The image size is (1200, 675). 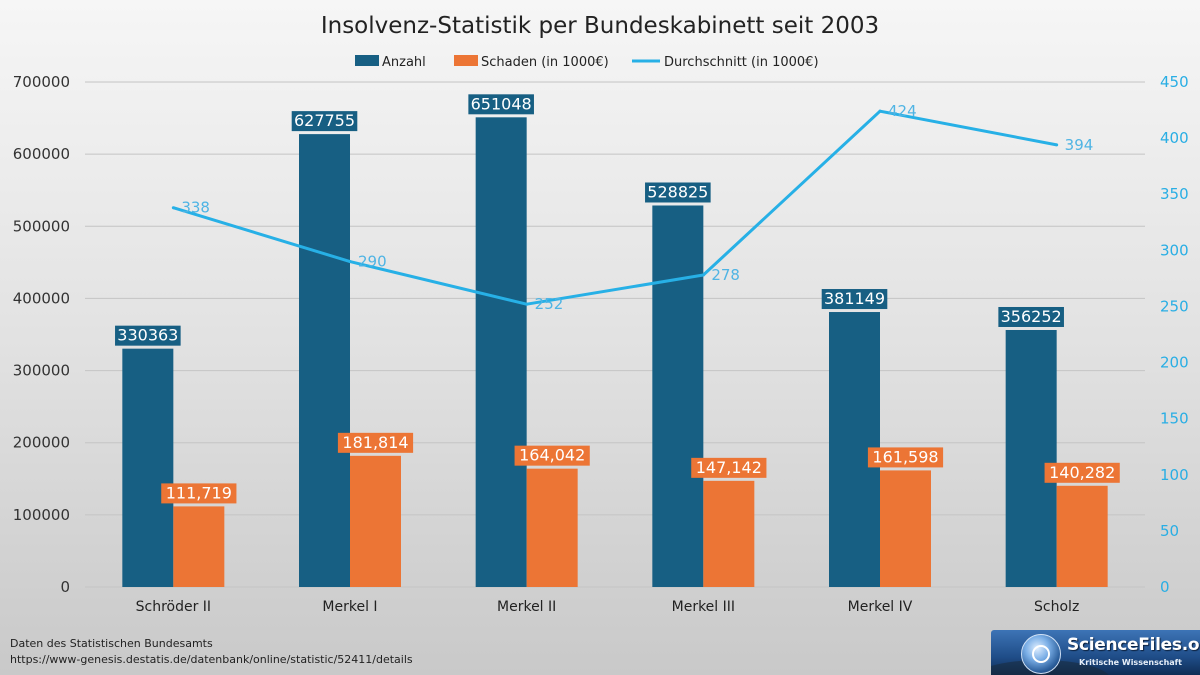 What do you see at coordinates (1174, 475) in the screenshot?
I see `y-right-tick-label: 100` at bounding box center [1174, 475].